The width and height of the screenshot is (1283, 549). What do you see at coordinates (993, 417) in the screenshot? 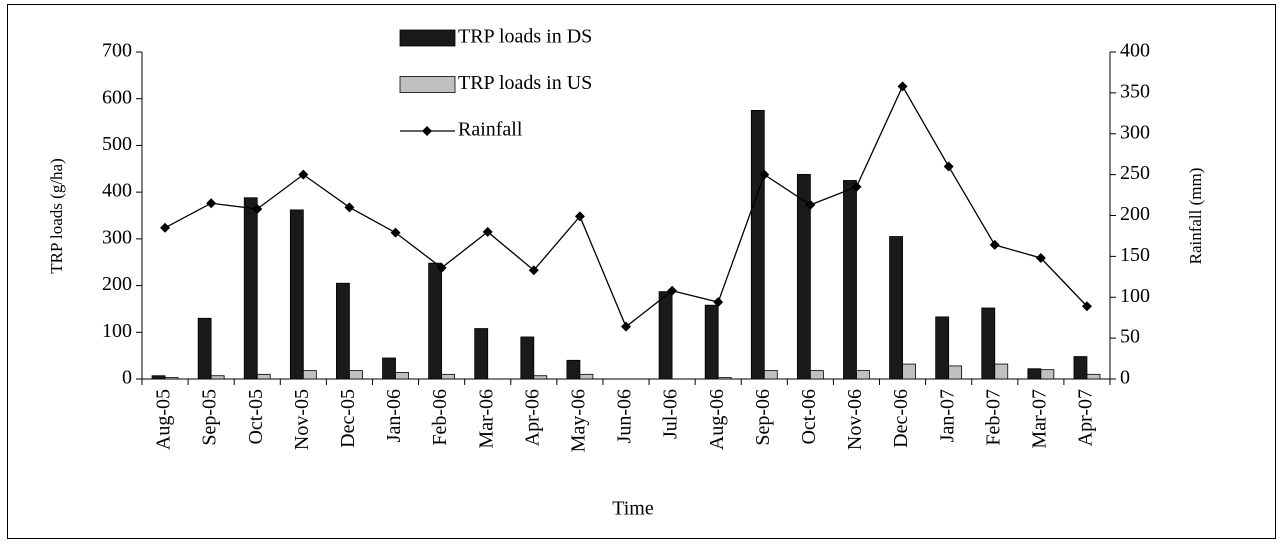
I see `x-tick-label: Feb-07` at bounding box center [993, 417].